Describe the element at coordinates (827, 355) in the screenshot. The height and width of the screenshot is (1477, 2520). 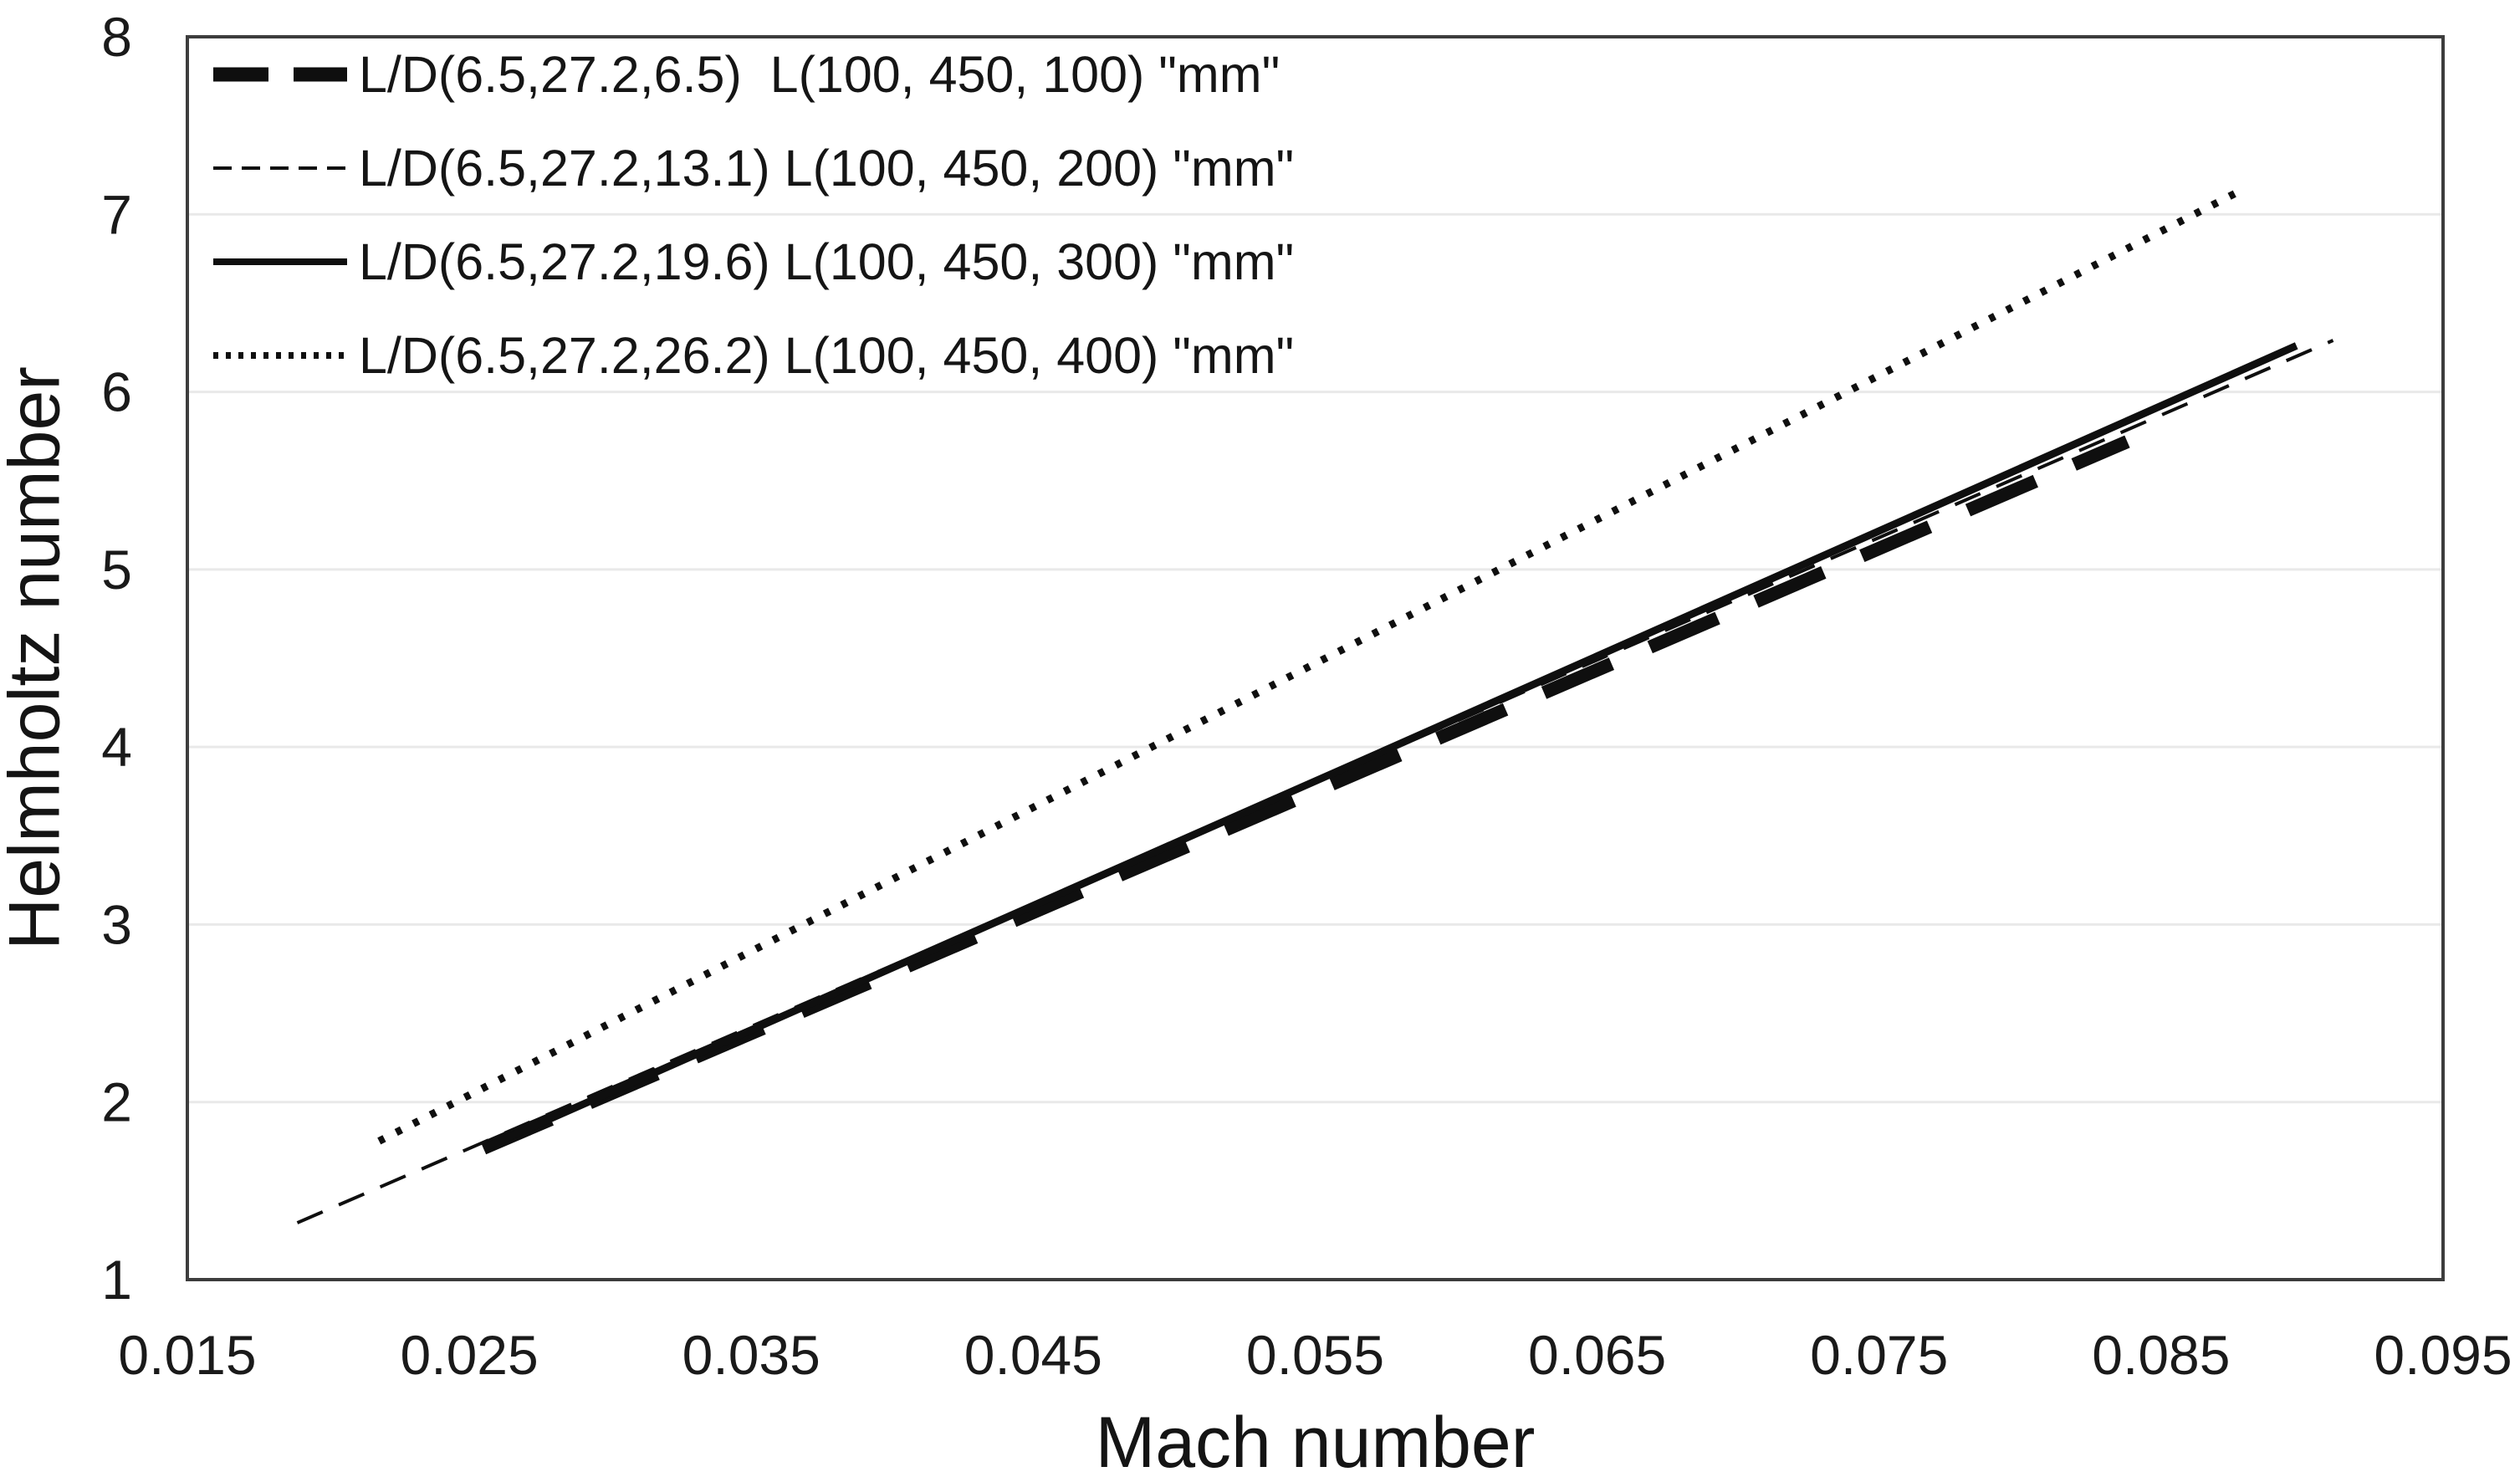
I see `legend-label: L/D(6.5,27.2,26.2) L(100, 450, 400) "mm"` at that location.